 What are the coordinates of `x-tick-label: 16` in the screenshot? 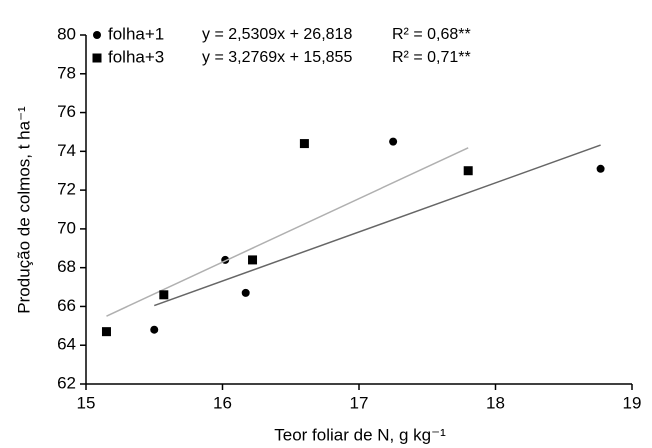 It's located at (222, 402).